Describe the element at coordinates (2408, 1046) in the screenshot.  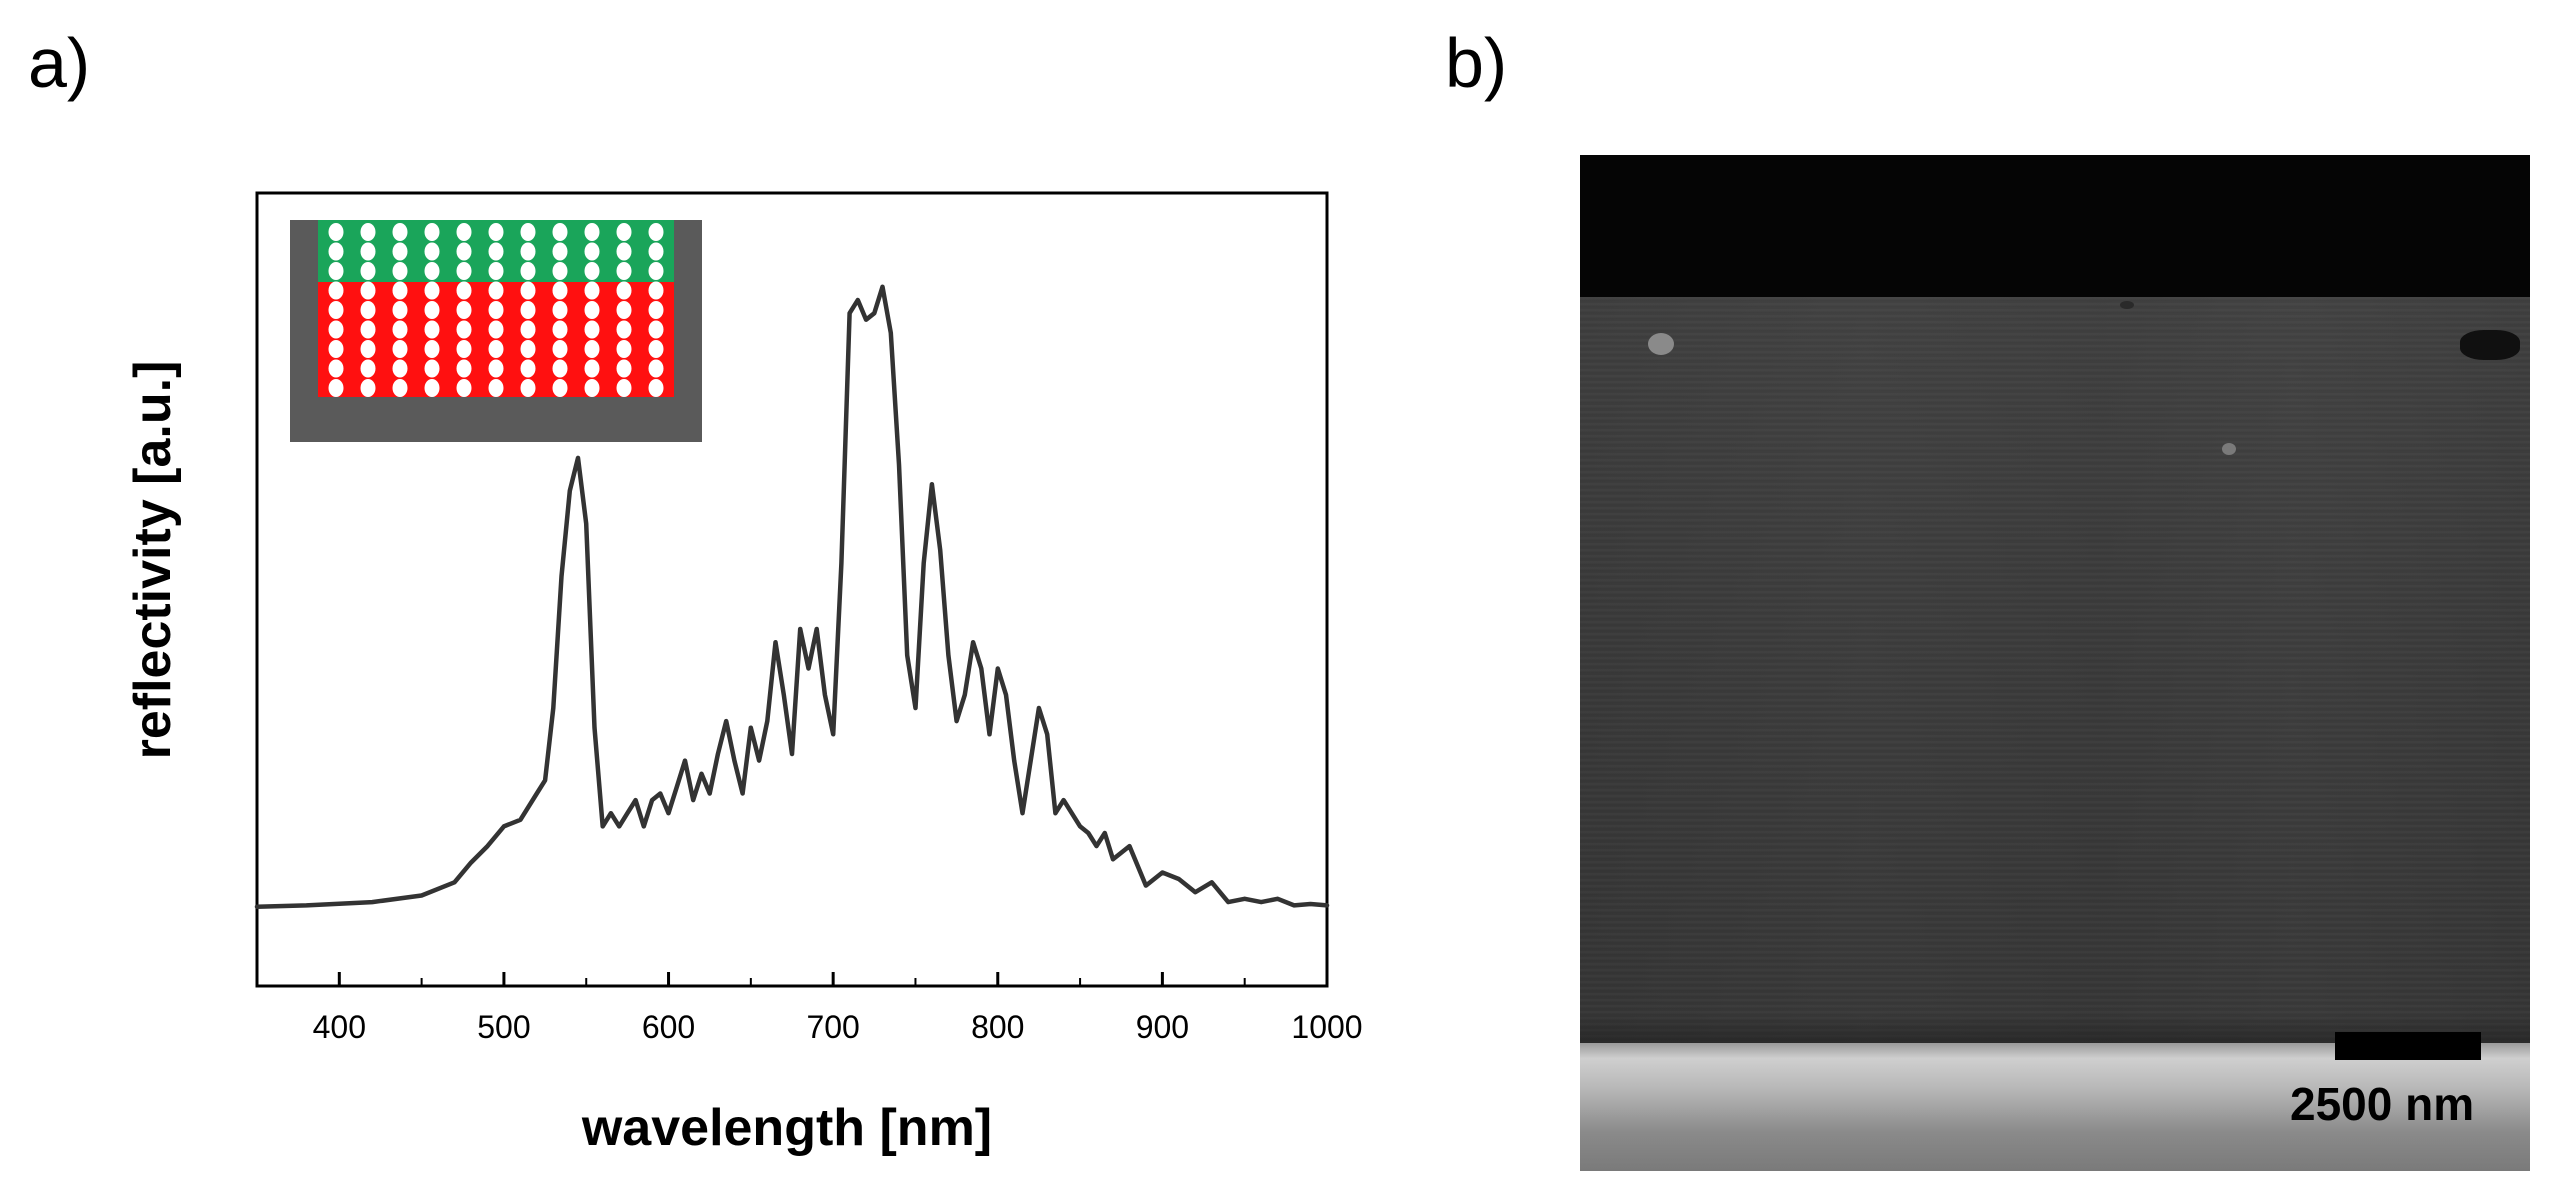
I see `scale-bar` at that location.